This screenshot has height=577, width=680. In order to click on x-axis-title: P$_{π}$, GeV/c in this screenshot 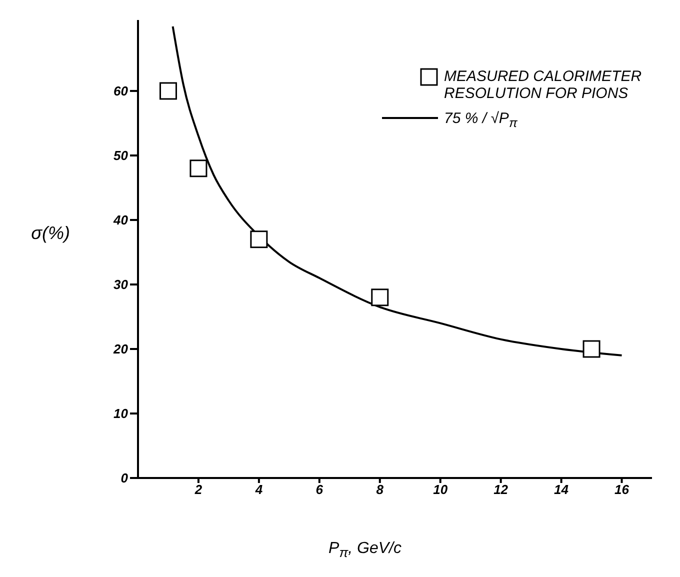, I will do `click(365, 550)`.